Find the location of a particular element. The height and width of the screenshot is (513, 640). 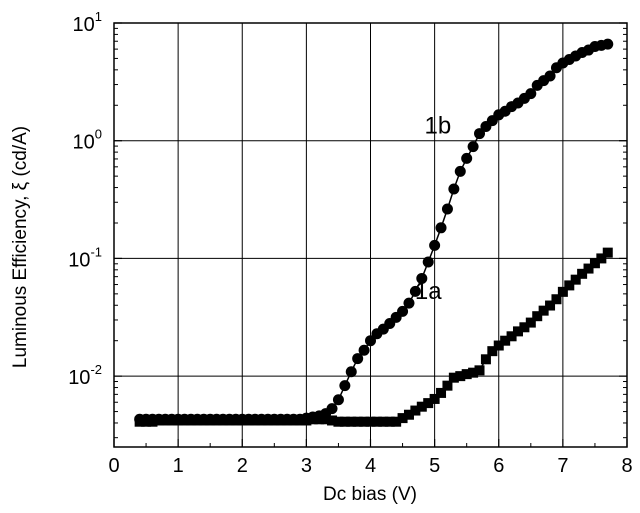

y-tick-label: 10⁰ is located at coordinates (87, 140).